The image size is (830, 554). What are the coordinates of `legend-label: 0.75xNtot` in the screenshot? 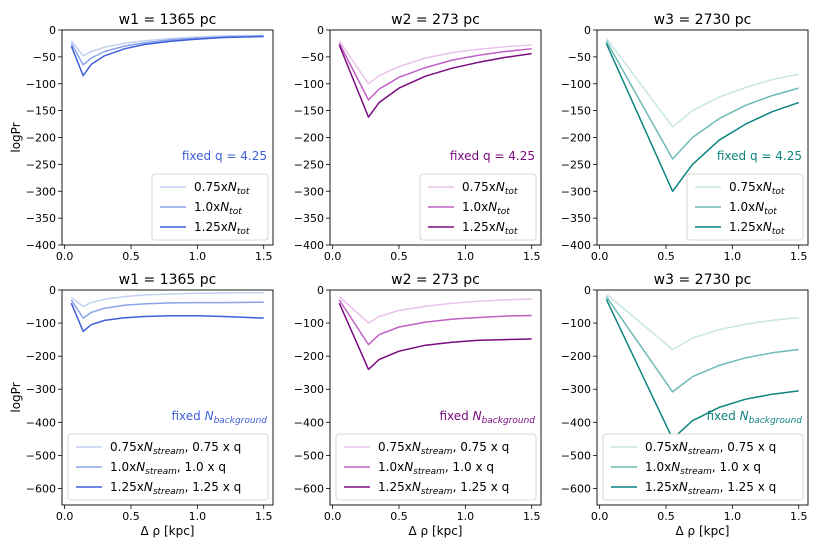 It's located at (757, 188).